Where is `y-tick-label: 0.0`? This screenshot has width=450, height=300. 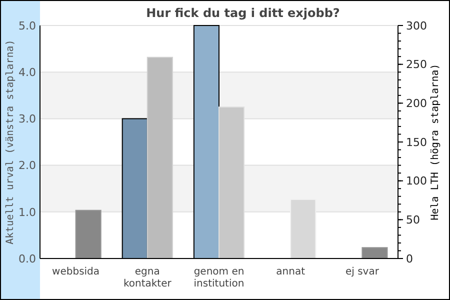
y-tick-label: 0.0 is located at coordinates (27, 259).